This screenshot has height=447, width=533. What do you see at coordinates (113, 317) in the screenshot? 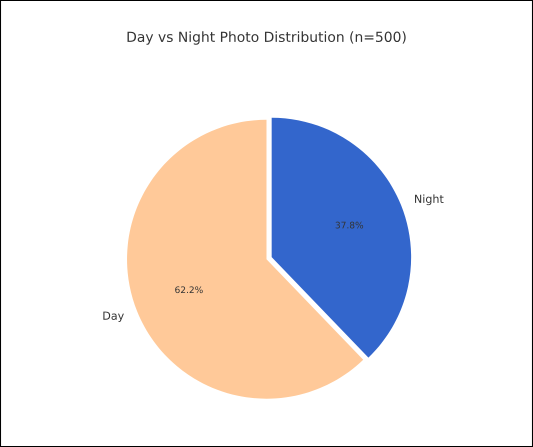
I see `slice-label: Day` at bounding box center [113, 317].